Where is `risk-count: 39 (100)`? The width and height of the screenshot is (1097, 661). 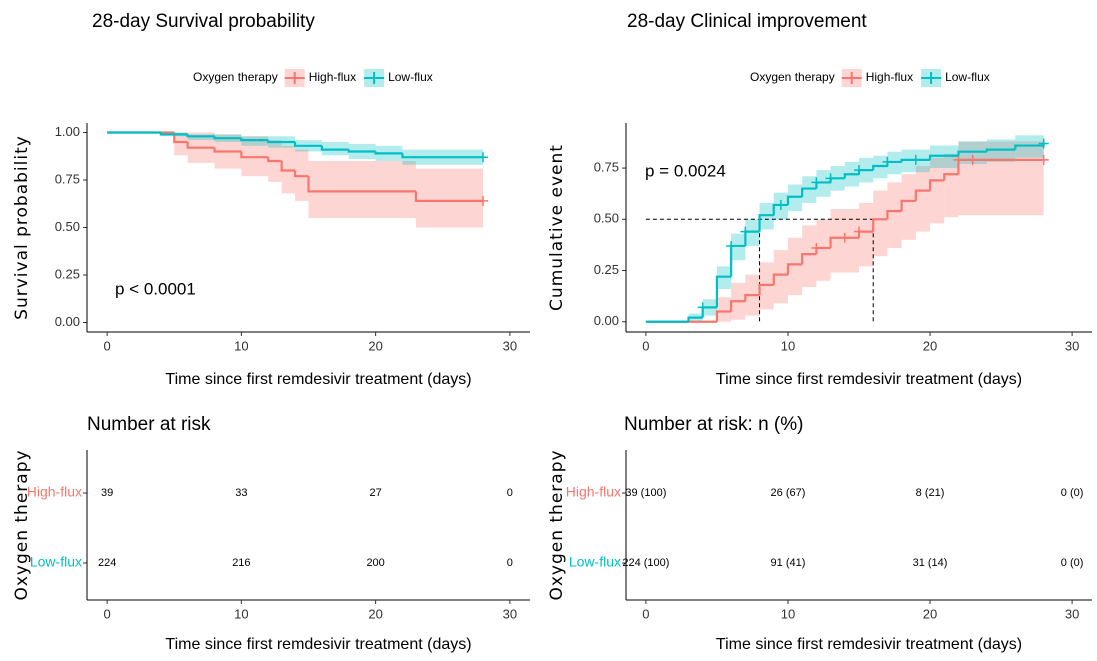 risk-count: 39 (100) is located at coordinates (645, 493).